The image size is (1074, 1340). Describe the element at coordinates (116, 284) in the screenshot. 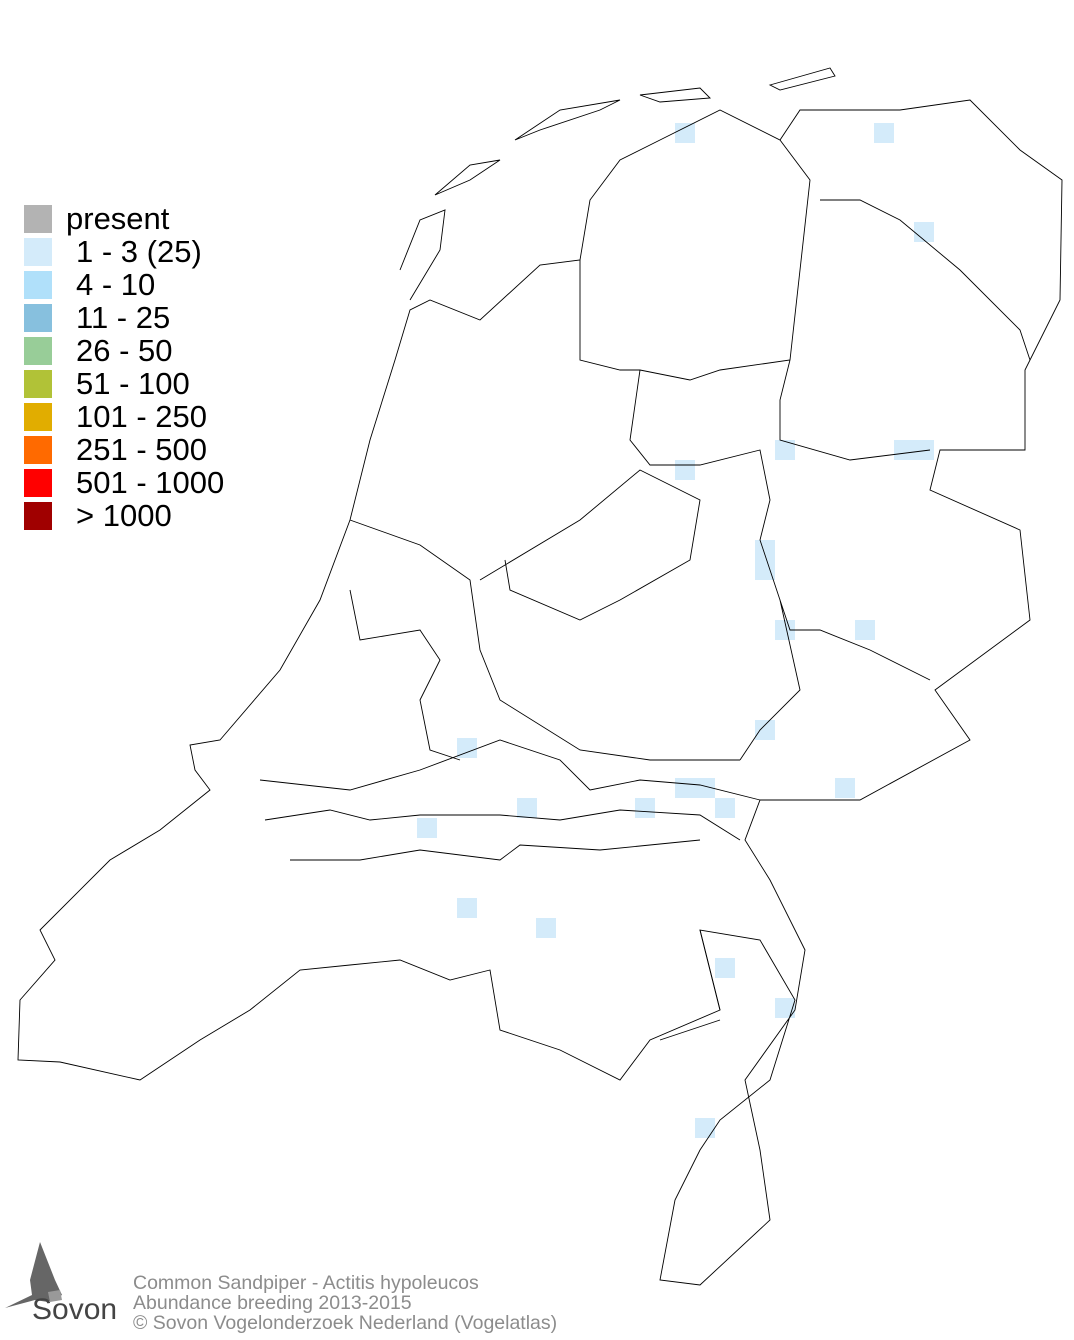

I see `legend-label: 4 - 10` at that location.